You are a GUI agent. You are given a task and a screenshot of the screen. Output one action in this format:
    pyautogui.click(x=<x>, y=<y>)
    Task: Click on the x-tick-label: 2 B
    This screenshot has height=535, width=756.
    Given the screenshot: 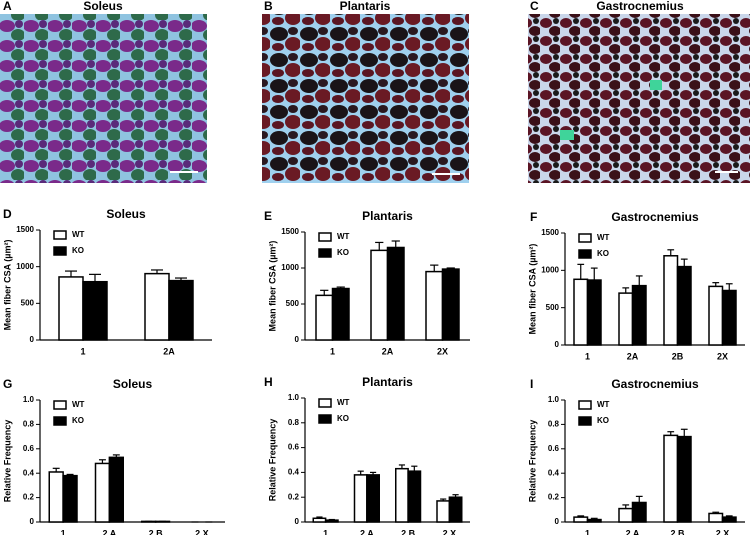 What is the action you would take?
    pyautogui.click(x=156, y=531)
    